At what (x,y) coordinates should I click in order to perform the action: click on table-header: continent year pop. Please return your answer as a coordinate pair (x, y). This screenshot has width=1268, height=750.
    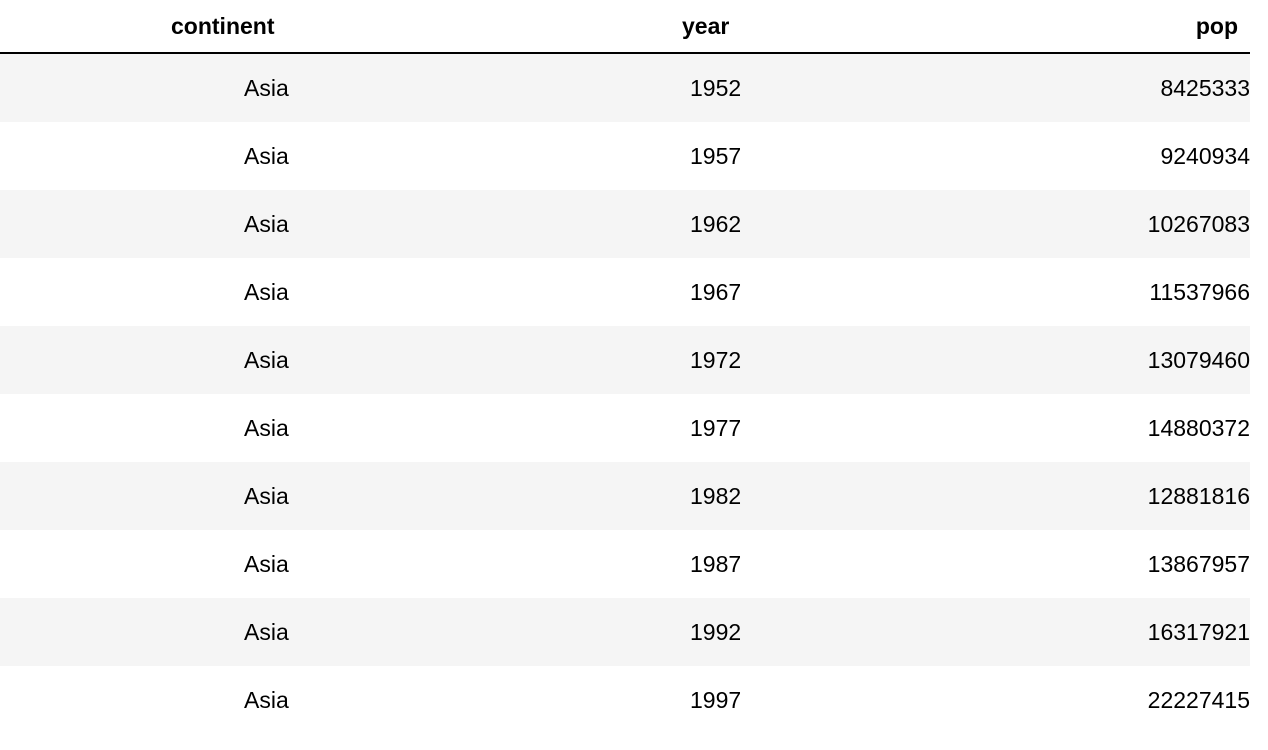
    Looking at the image, I should click on (625, 26).